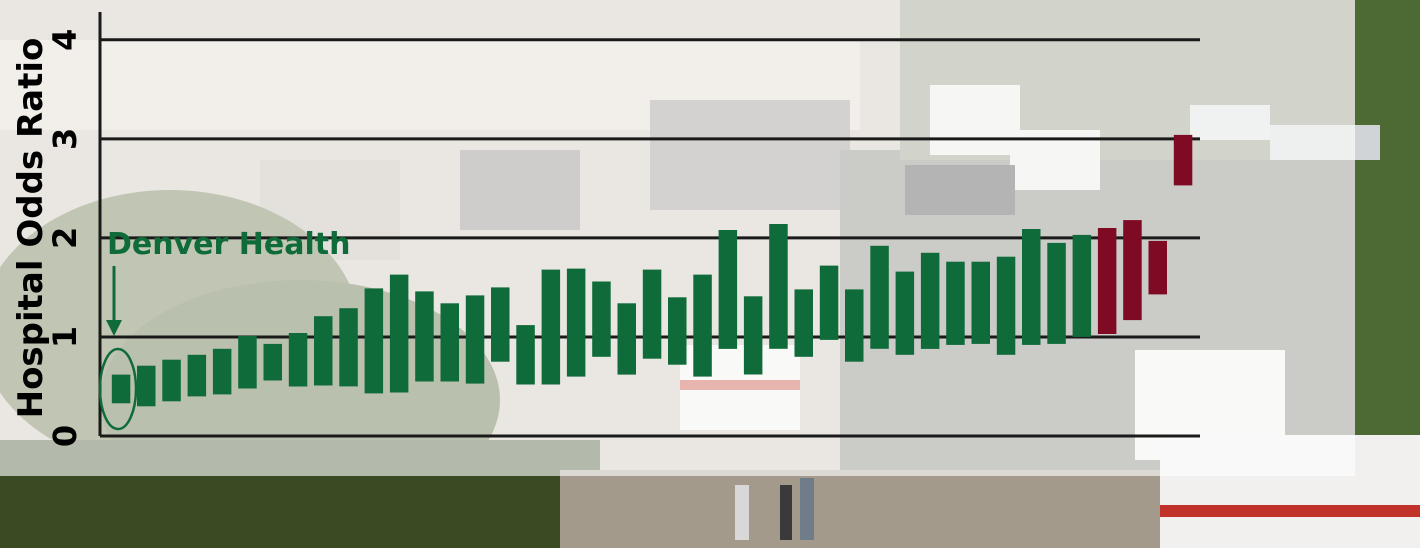 This screenshot has height=548, width=1420. Describe the element at coordinates (65, 40) in the screenshot. I see `y-tick-label: 4` at that location.